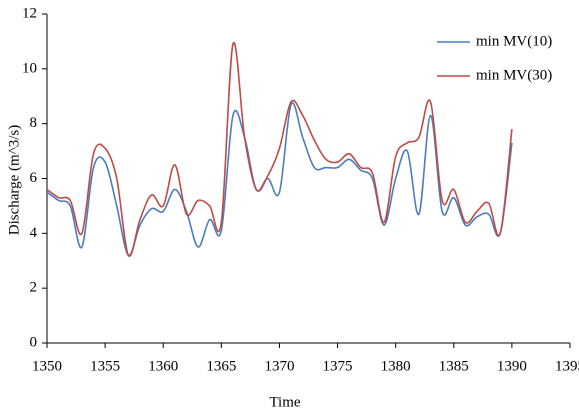  What do you see at coordinates (34, 288) in the screenshot?
I see `y-tick-label: 2` at bounding box center [34, 288].